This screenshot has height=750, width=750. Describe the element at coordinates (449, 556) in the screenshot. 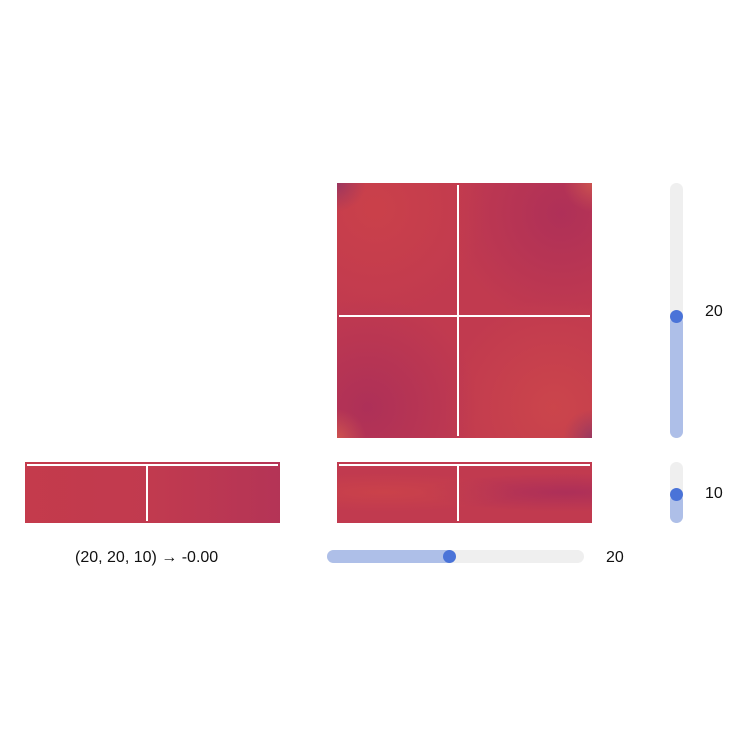

I see `slider-horizontal-thumb` at that location.